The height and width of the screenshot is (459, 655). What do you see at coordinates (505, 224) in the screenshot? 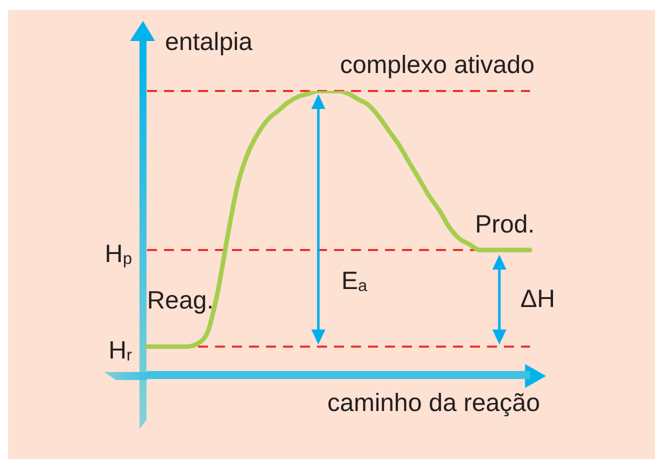
I see `annotation: Prod.` at bounding box center [505, 224].